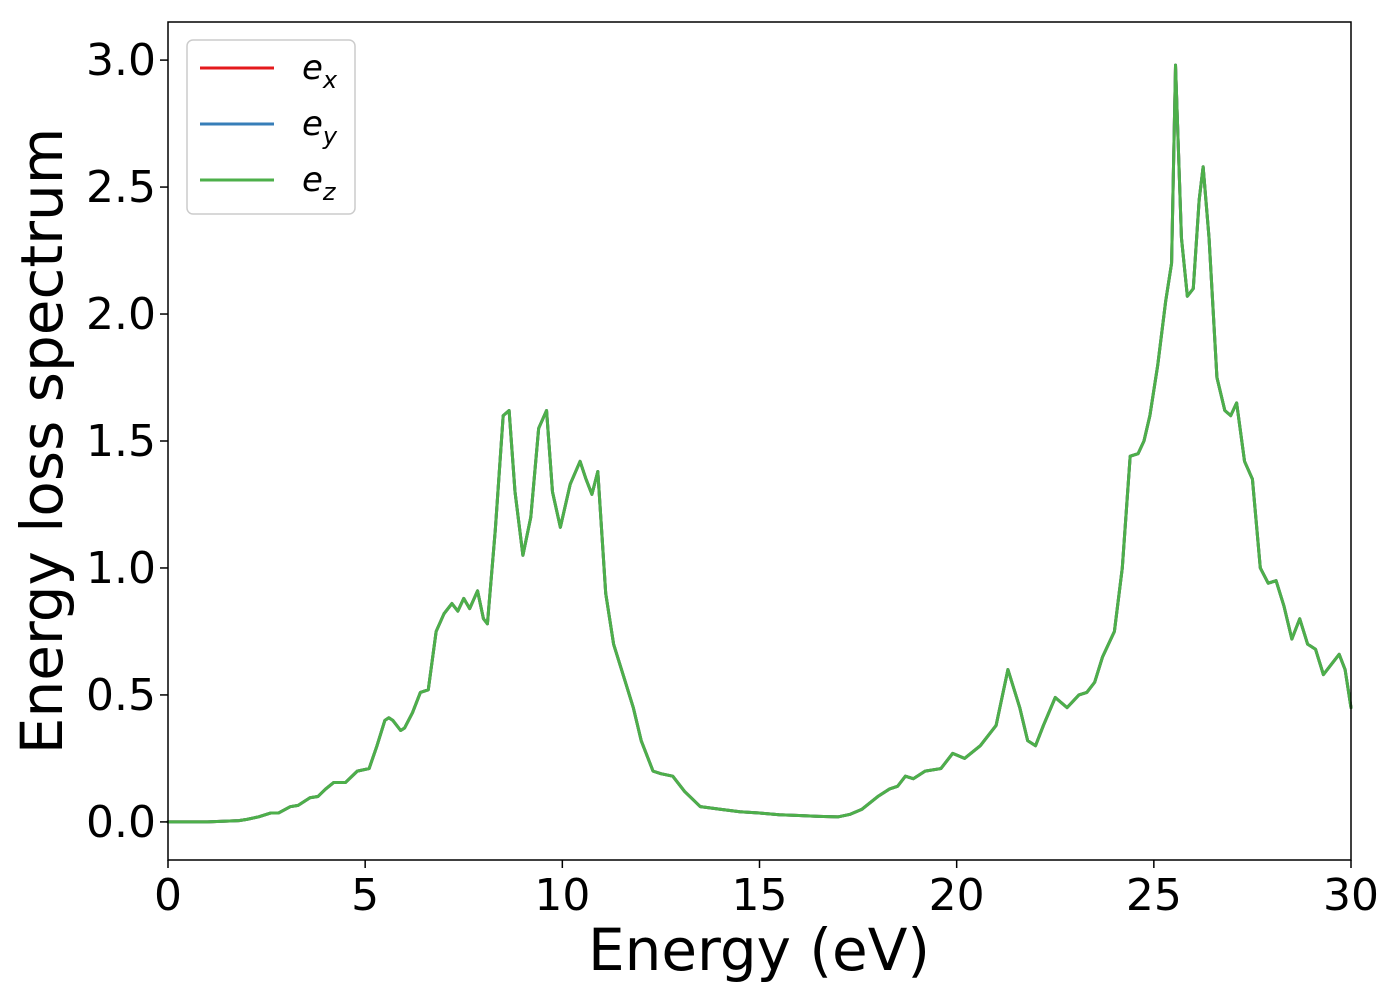  I want to click on y-tick-label: 1.5, so click(121, 441).